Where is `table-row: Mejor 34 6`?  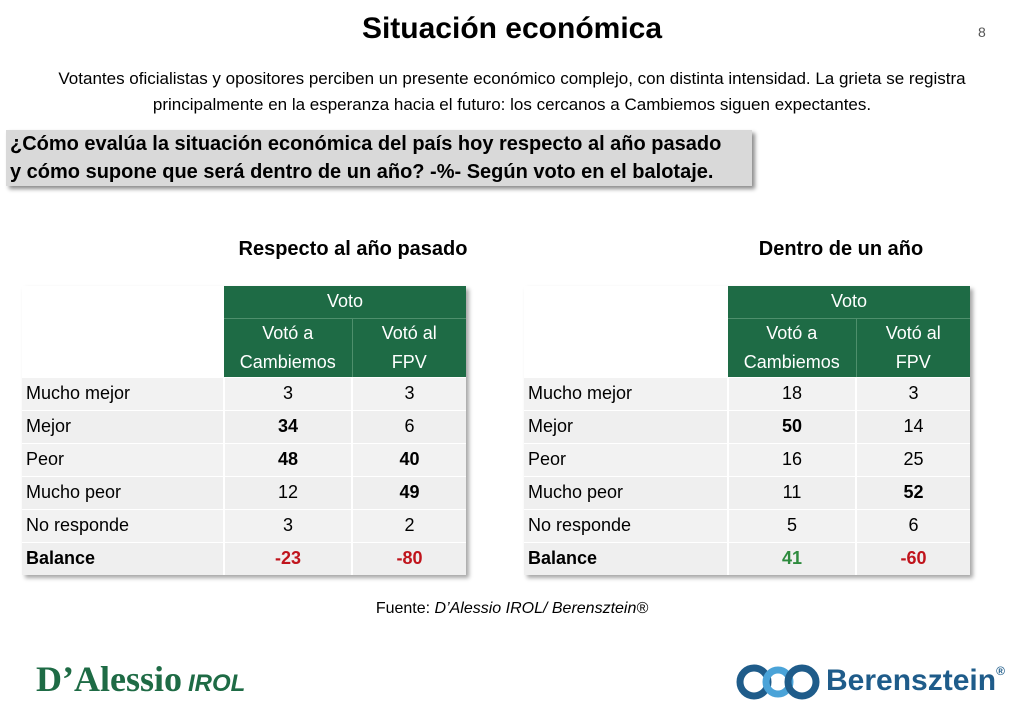 table-row: Mejor 34 6 is located at coordinates (244, 426).